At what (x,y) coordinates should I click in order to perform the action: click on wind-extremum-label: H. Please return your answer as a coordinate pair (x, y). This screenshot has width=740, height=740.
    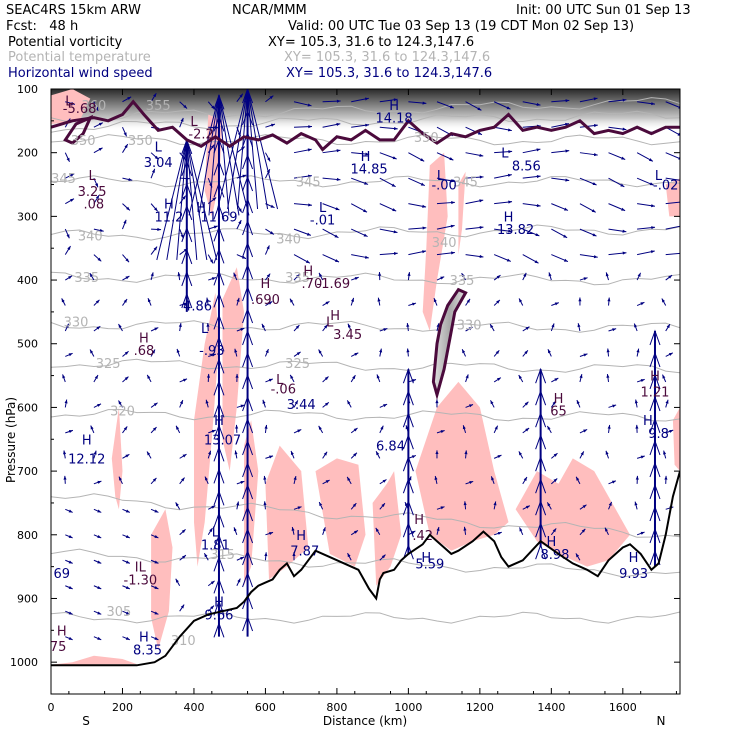
    Looking at the image, I should click on (634, 558).